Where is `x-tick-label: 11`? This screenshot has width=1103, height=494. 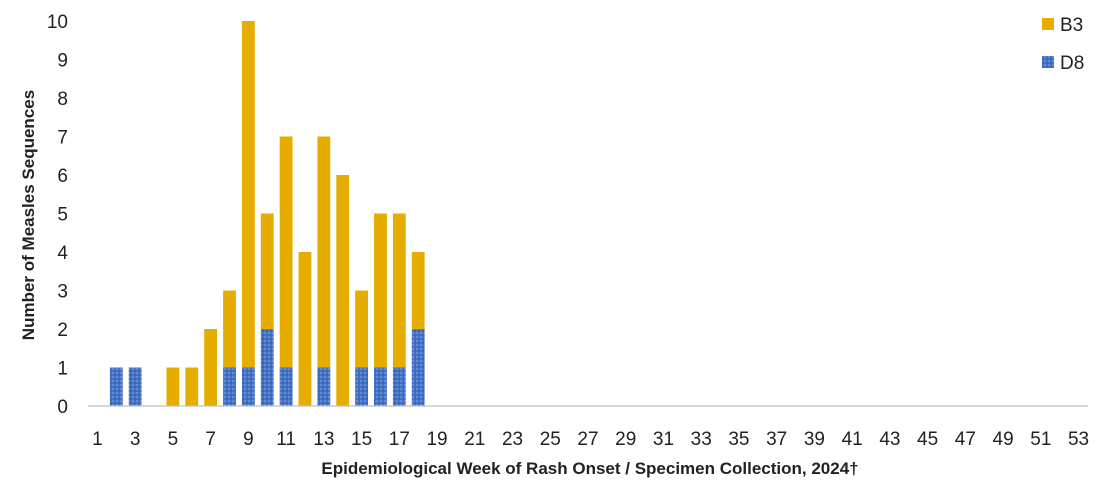
x-tick-label: 11 is located at coordinates (286, 439).